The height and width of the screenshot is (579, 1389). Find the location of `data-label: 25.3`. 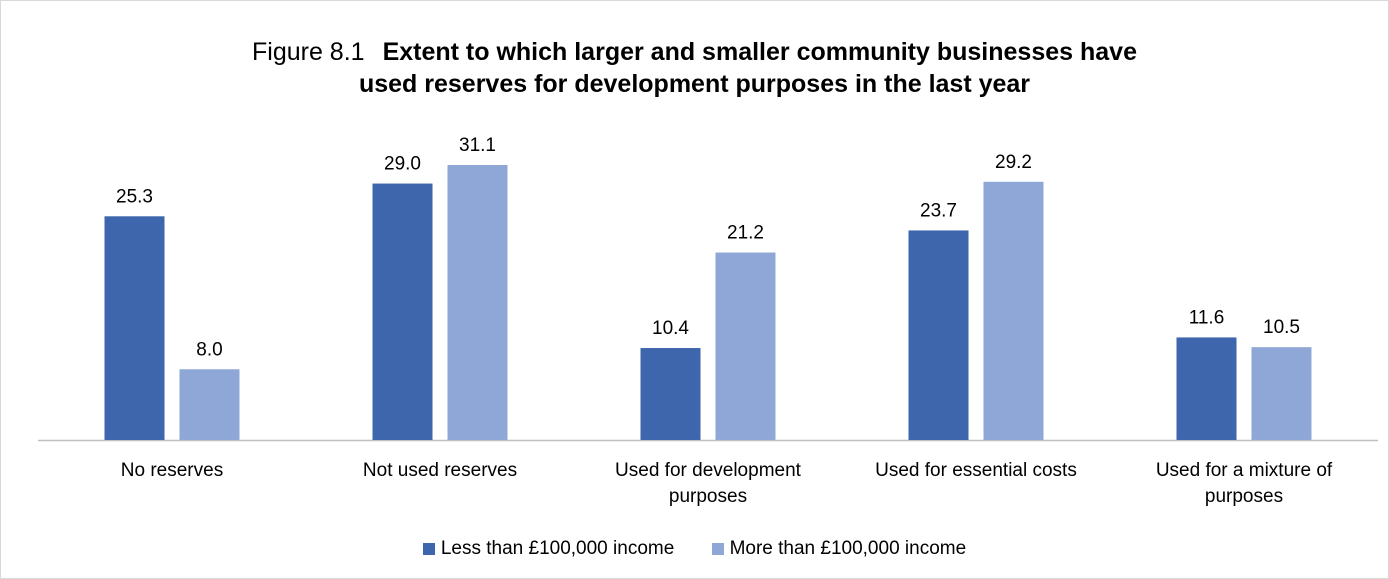

data-label: 25.3 is located at coordinates (134, 196).